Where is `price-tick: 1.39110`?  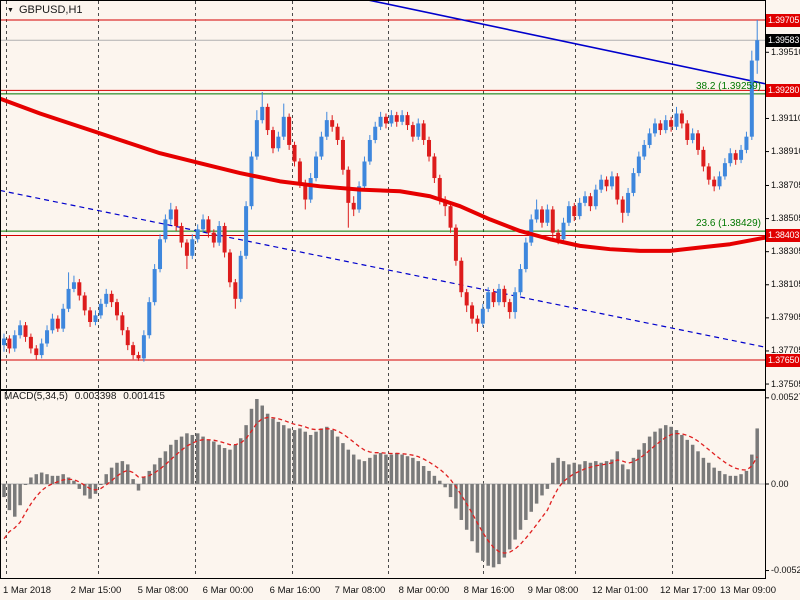
price-tick: 1.39110 is located at coordinates (785, 117).